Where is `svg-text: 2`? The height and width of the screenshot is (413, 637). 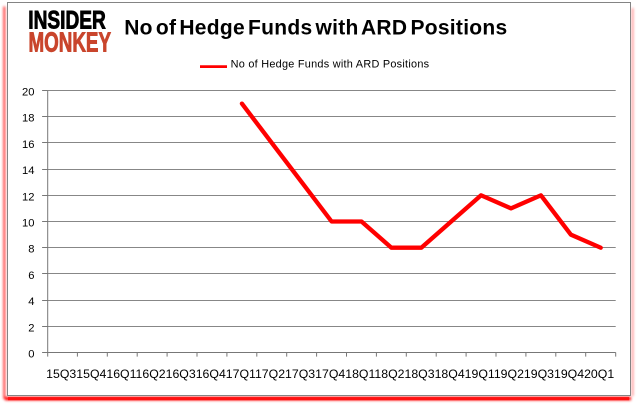 svg-text: 2 is located at coordinates (31, 328).